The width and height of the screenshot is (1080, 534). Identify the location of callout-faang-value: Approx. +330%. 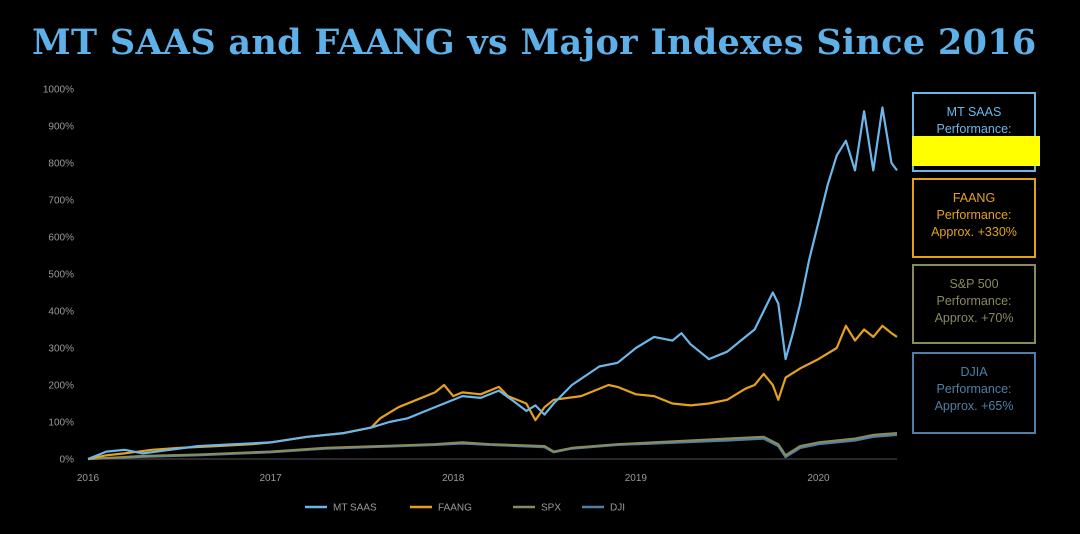
(974, 232).